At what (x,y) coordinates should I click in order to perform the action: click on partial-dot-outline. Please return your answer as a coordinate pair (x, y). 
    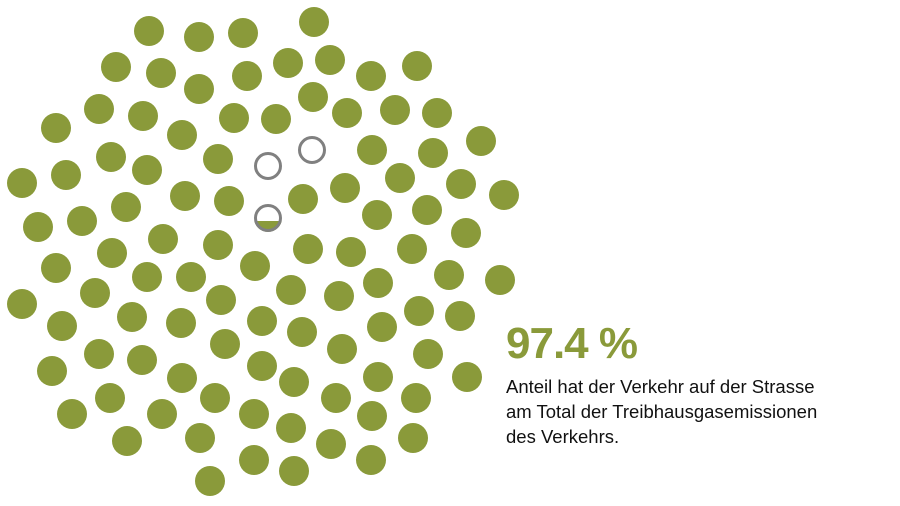
    Looking at the image, I should click on (268, 218).